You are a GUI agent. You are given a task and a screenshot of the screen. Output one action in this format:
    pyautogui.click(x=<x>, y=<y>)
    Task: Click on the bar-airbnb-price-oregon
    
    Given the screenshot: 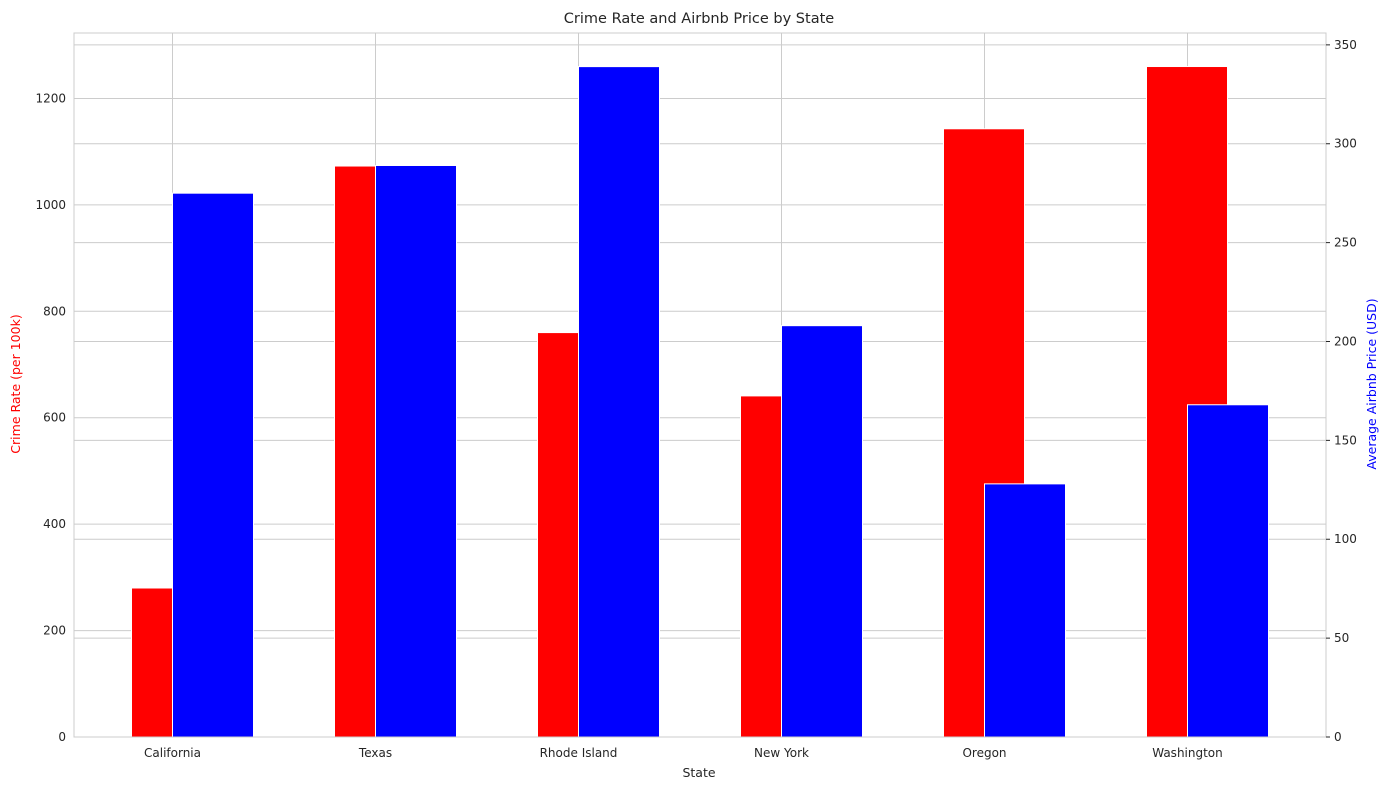 What is the action you would take?
    pyautogui.click(x=1025, y=610)
    